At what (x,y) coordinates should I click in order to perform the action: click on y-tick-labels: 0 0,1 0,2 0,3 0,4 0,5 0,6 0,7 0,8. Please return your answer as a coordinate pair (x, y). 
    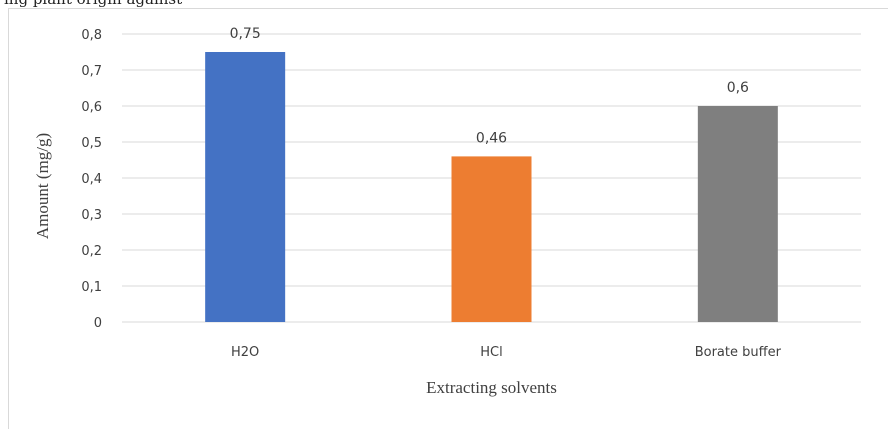
    Looking at the image, I should click on (91, 179).